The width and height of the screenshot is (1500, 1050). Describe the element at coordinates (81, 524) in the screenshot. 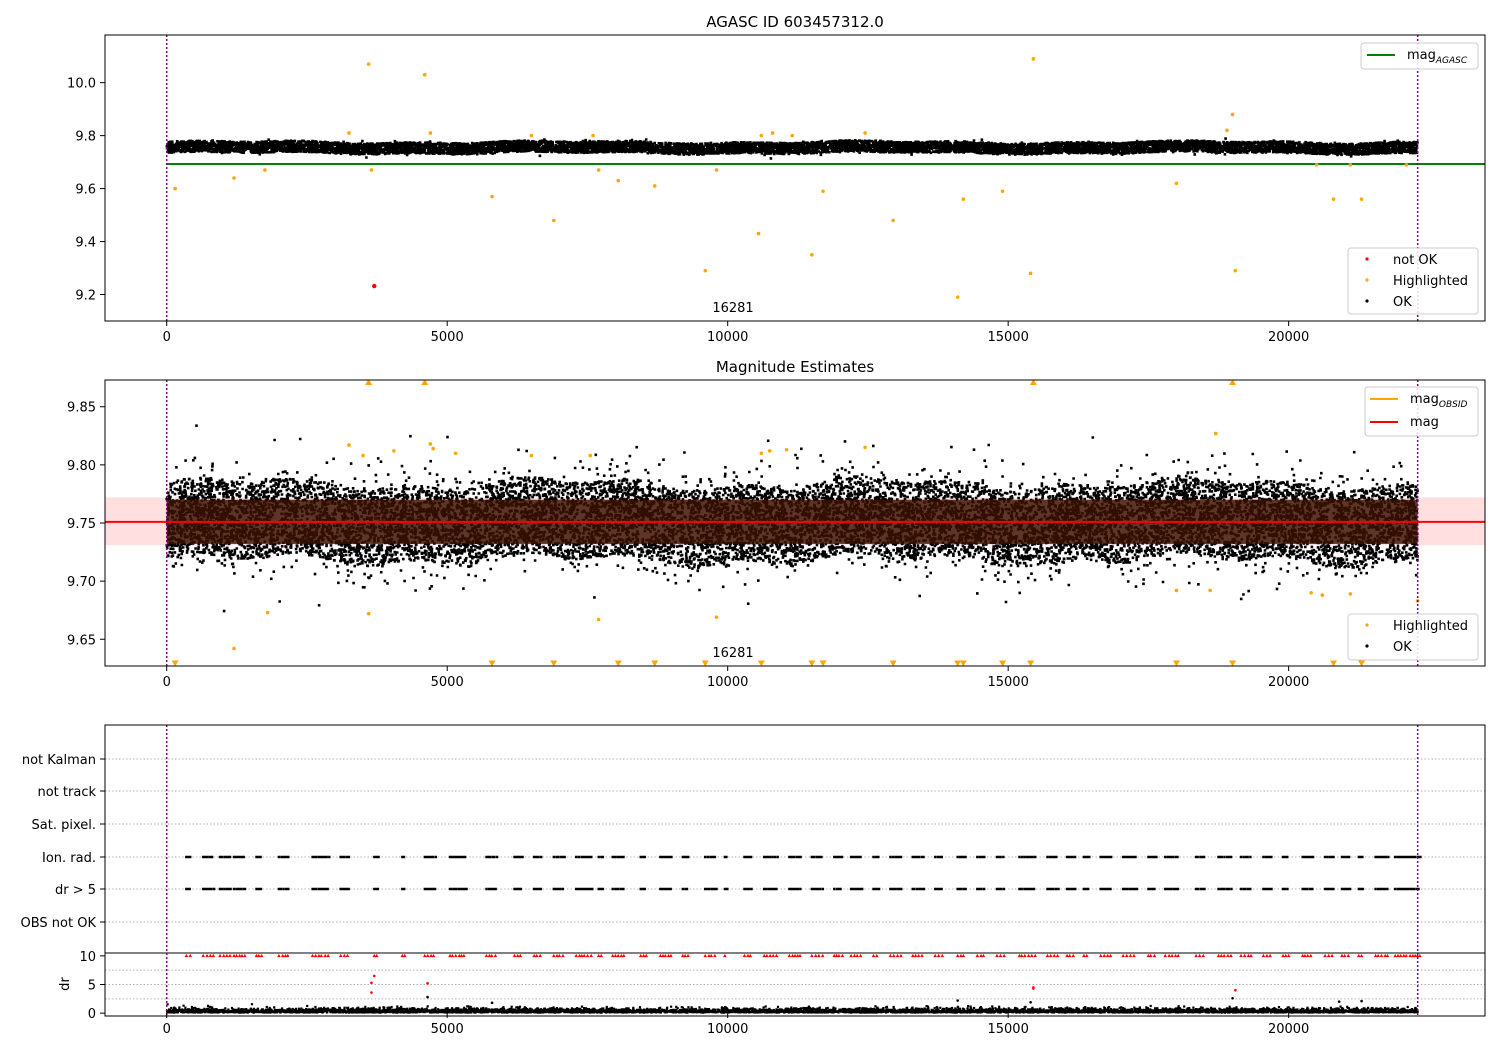

I see `panel2-ytick-label: 9.75` at that location.